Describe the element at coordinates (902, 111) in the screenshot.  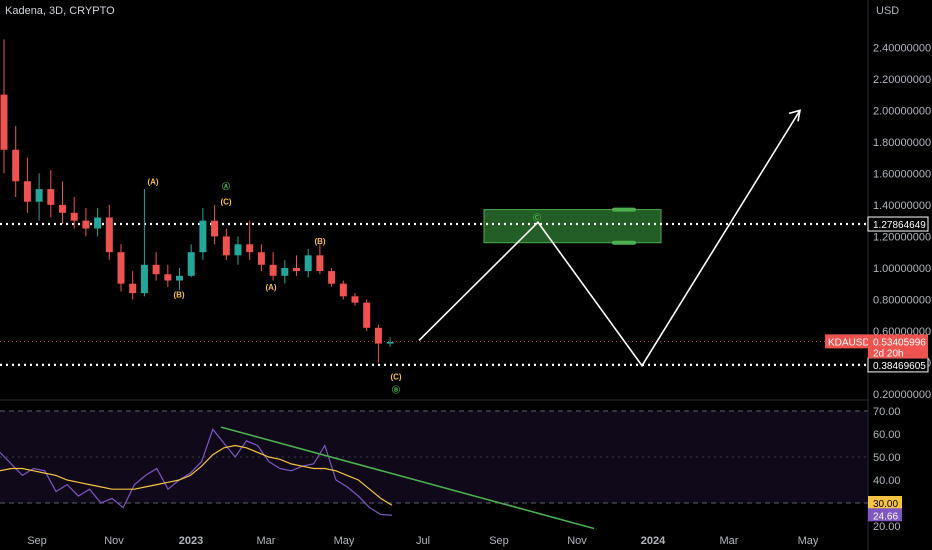
I see `price-tick-label: 2.00000000` at that location.